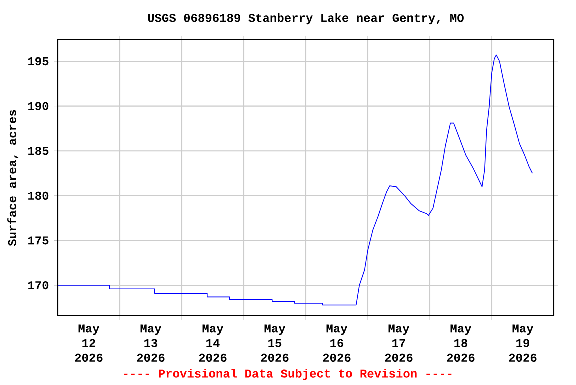  What do you see at coordinates (38, 286) in the screenshot?
I see `y-tick-label: 170` at bounding box center [38, 286].